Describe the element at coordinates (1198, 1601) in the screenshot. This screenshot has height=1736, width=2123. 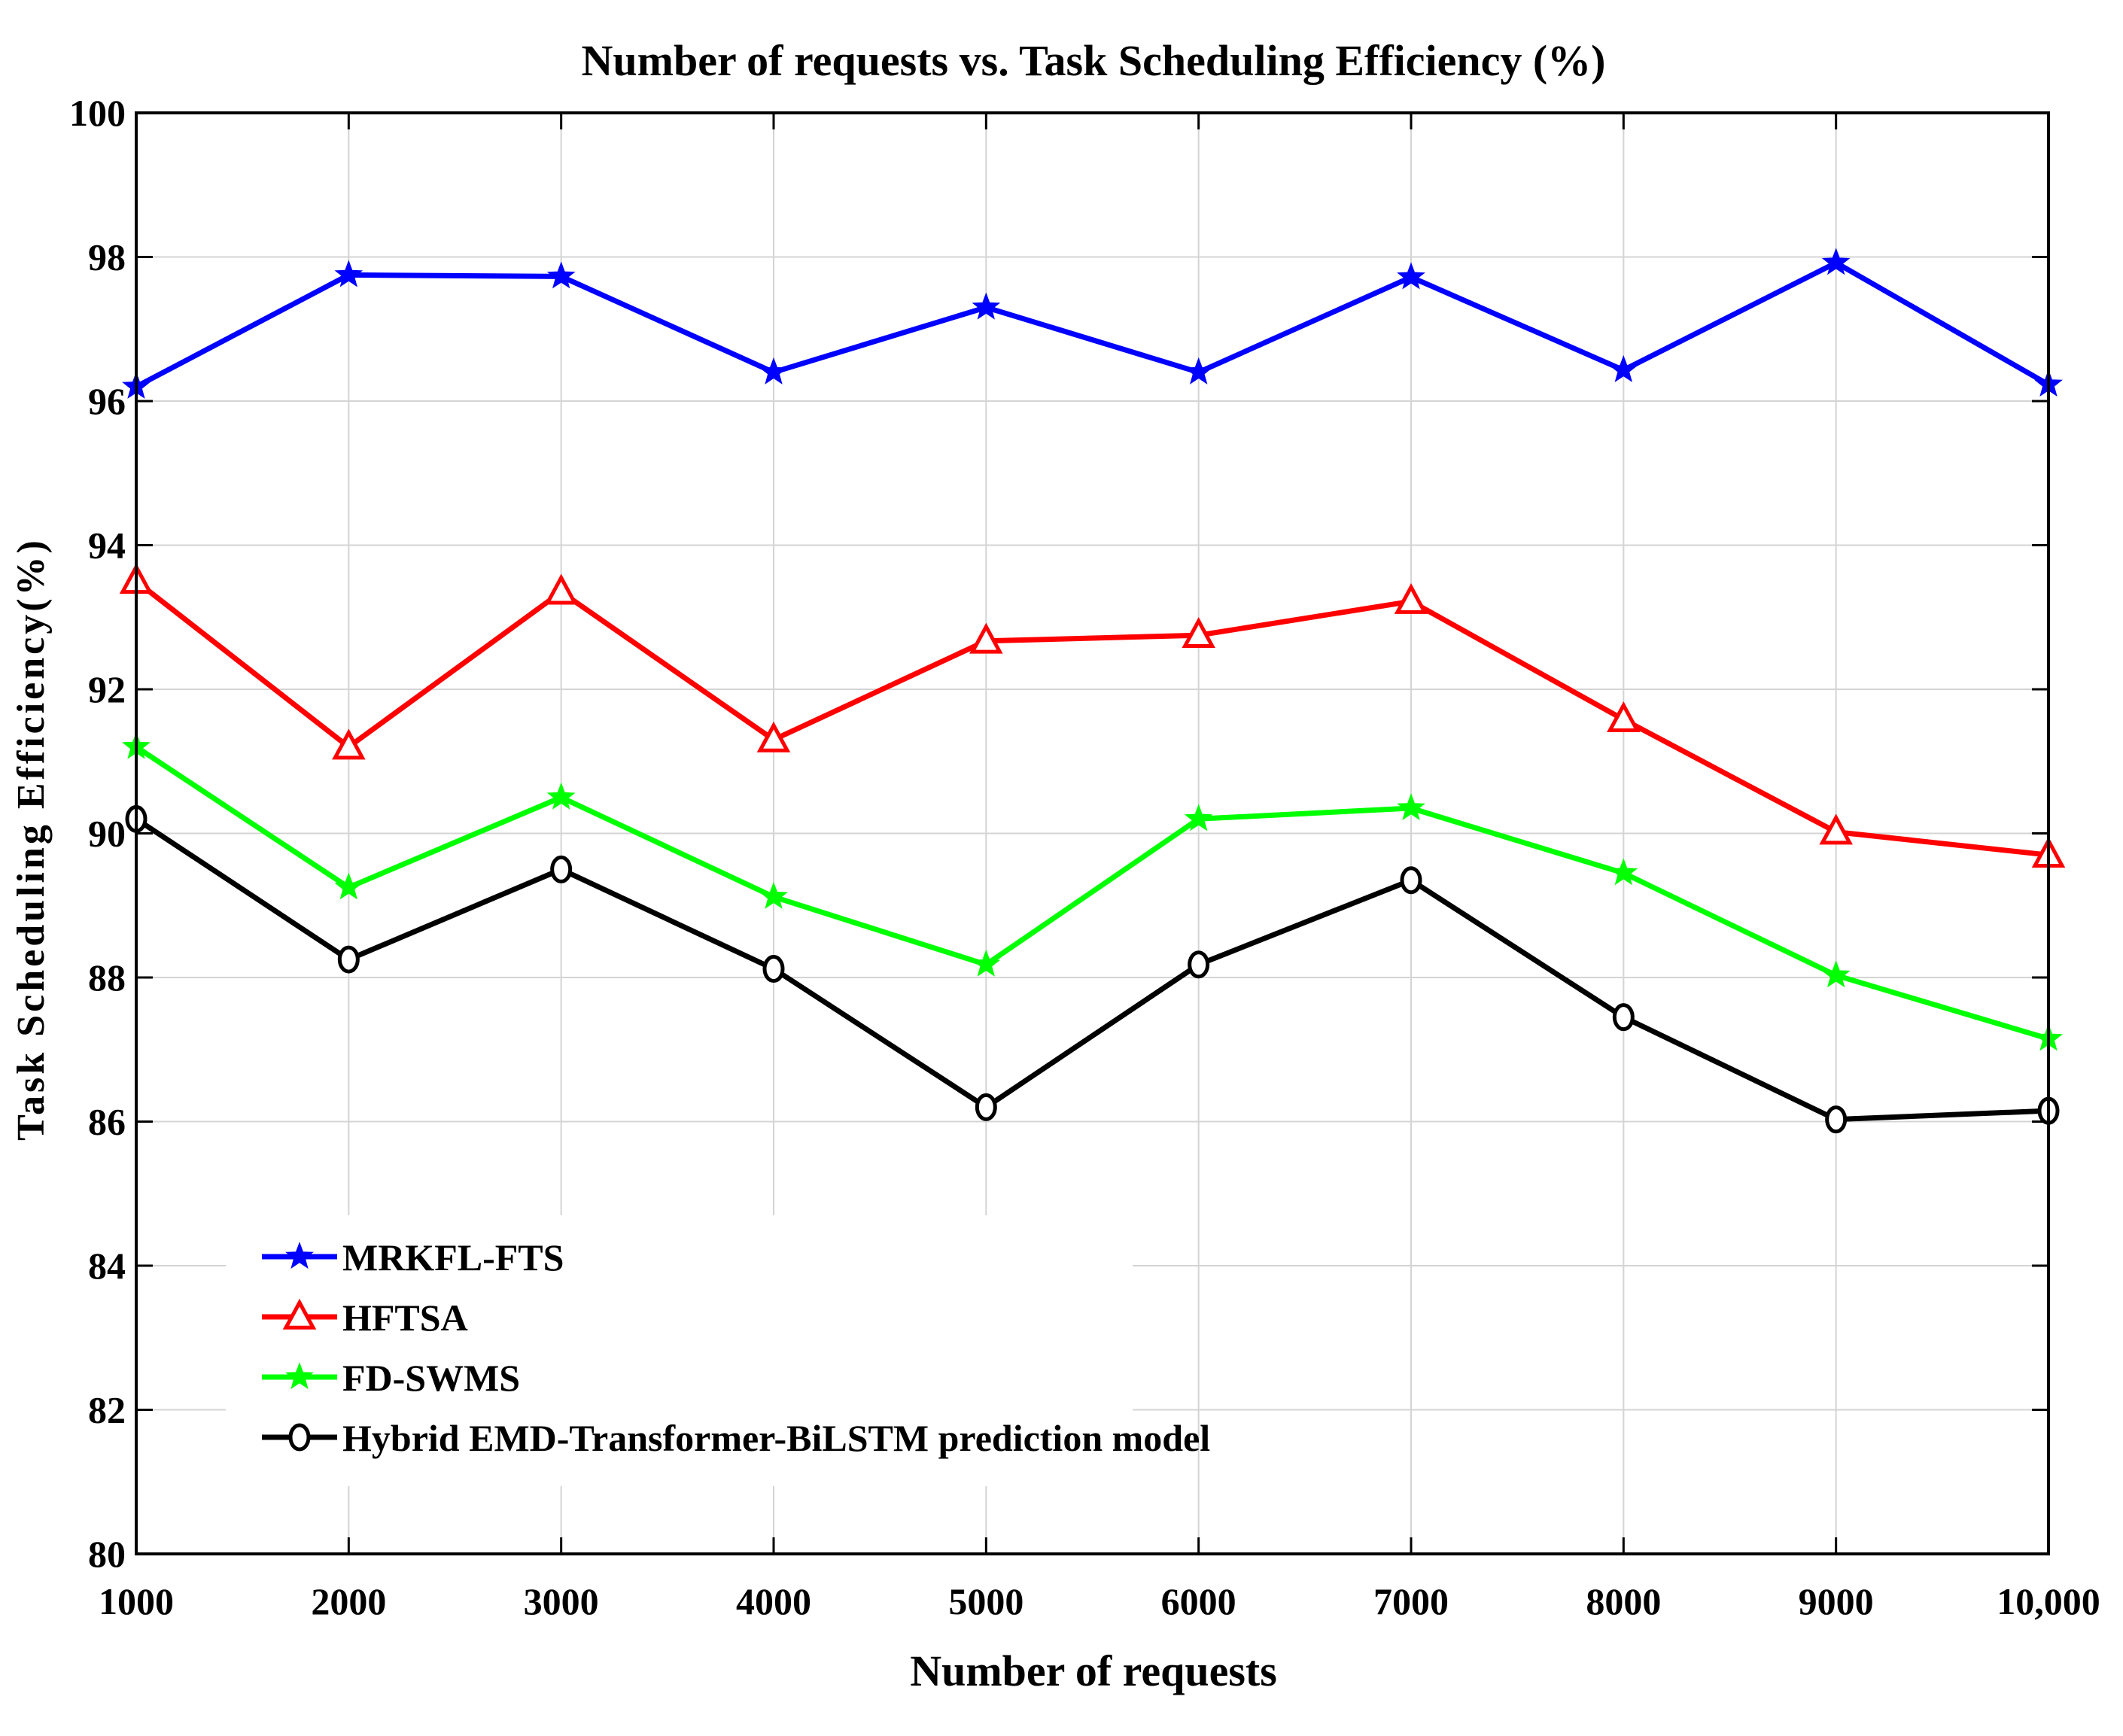
I see `x-tick-label: 6000` at that location.